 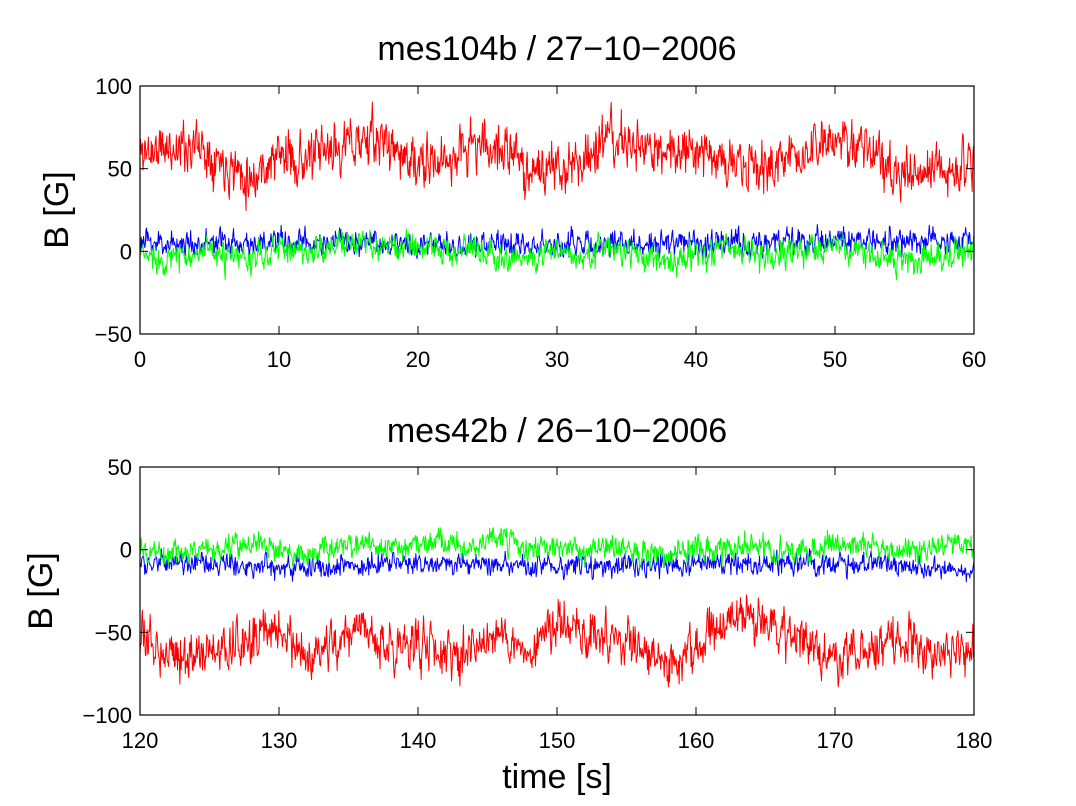 I want to click on top-y-tick-label: 0, so click(x=126, y=251).